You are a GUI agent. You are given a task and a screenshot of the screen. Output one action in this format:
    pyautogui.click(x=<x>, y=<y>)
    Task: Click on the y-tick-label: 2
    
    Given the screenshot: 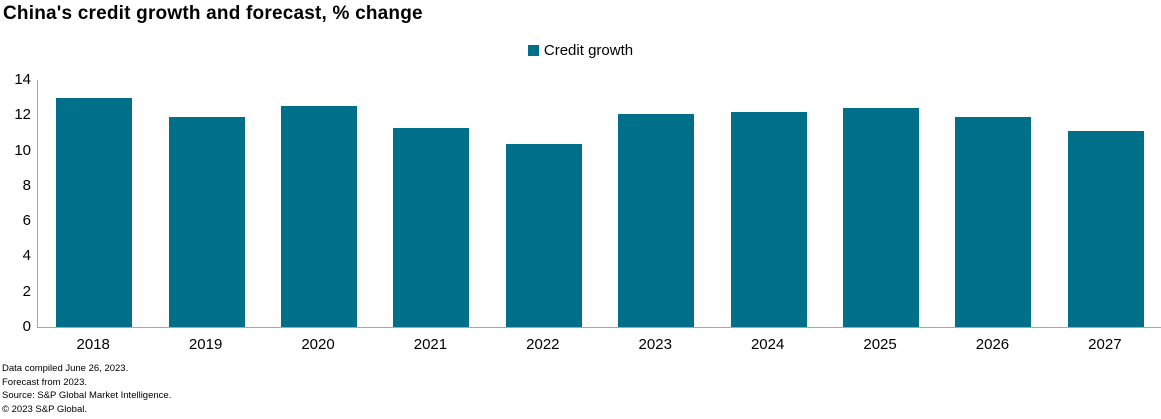 What is the action you would take?
    pyautogui.click(x=26, y=291)
    